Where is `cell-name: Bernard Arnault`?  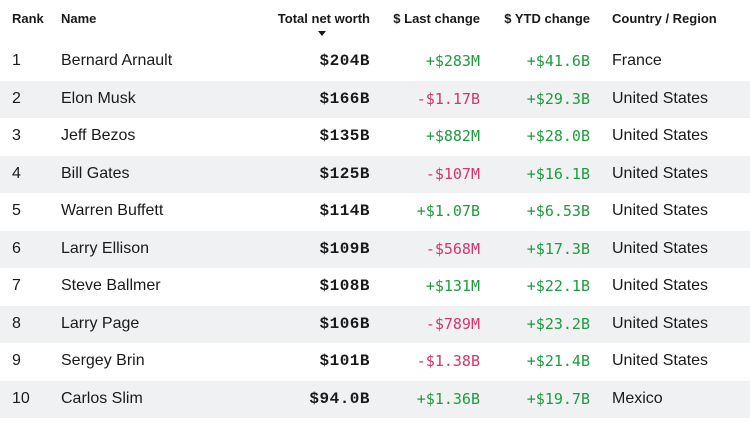
cell-name: Bernard Arnault is located at coordinates (117, 60).